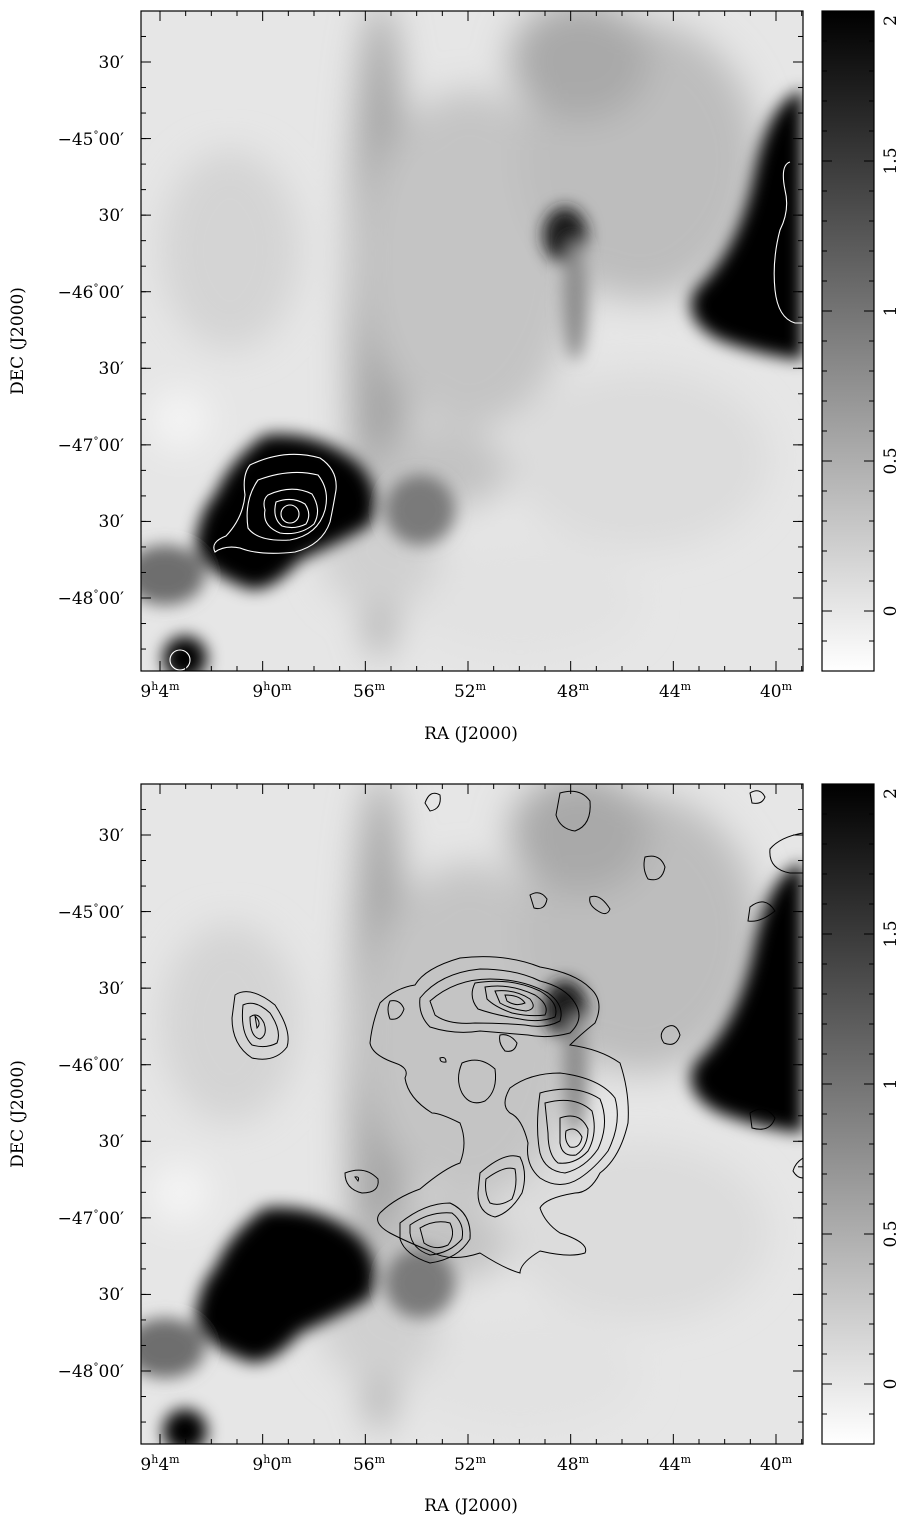 The height and width of the screenshot is (1533, 897). I want to click on bottom-ytick-label-8: −48°00′, so click(91, 1372).